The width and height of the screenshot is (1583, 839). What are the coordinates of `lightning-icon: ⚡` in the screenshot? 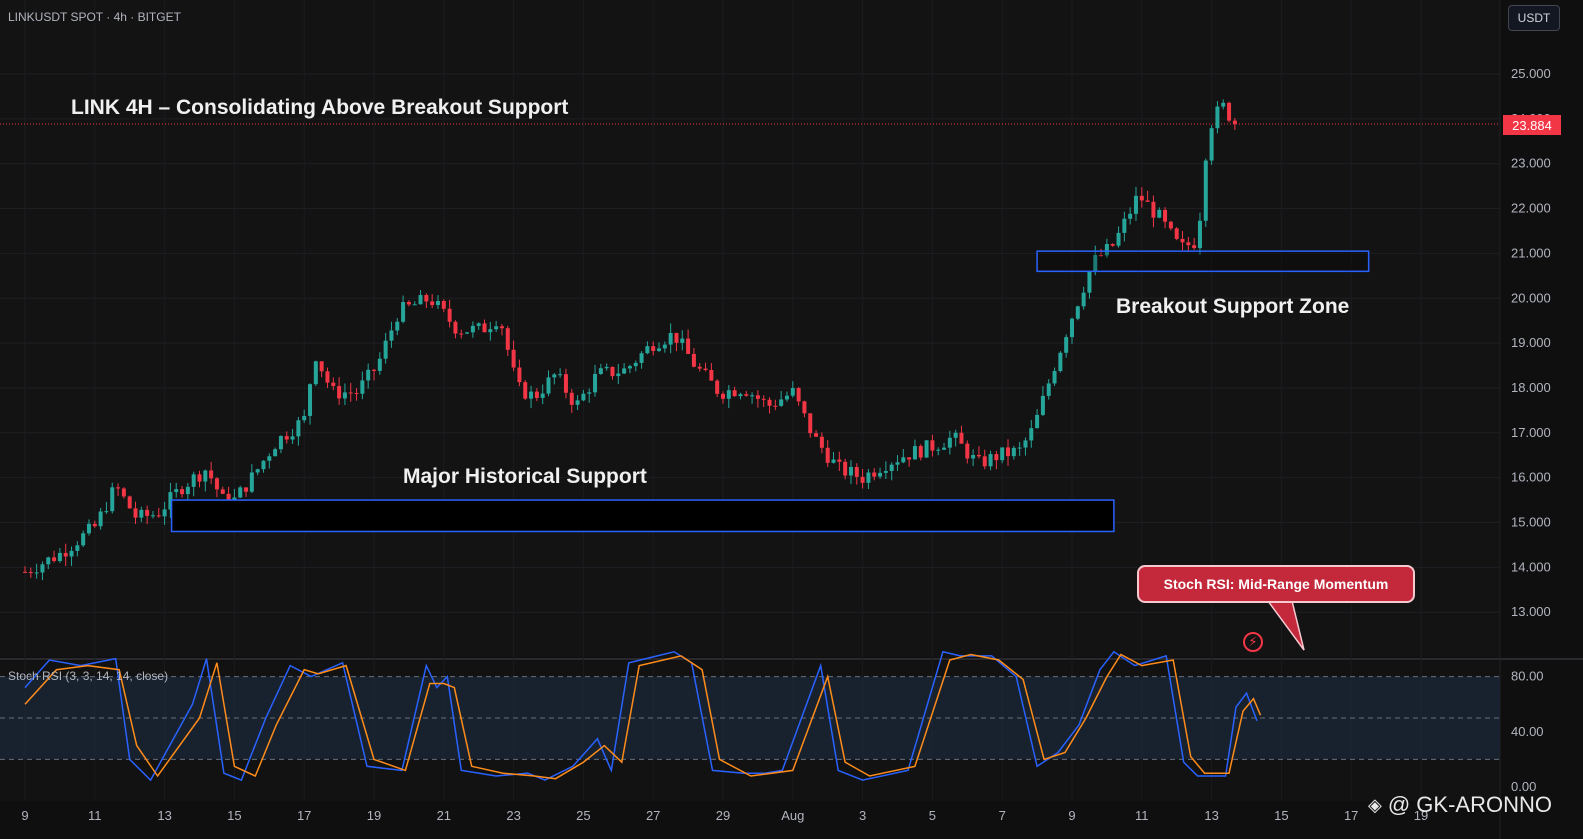 It's located at (1253, 642).